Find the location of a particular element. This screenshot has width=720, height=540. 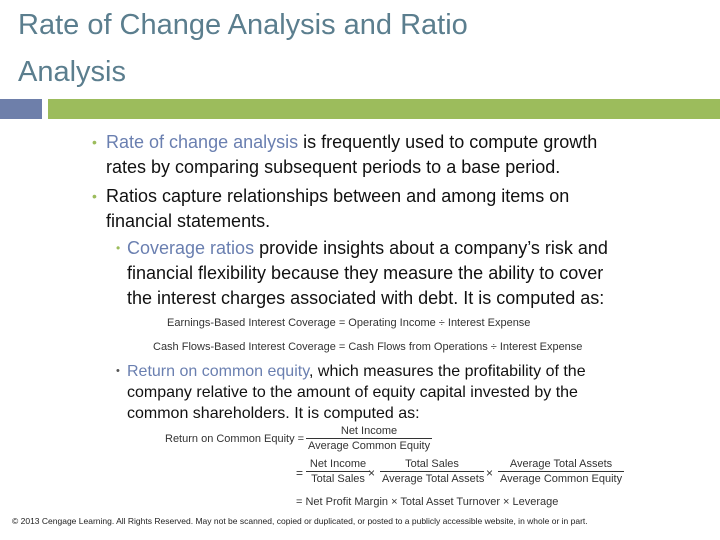

term-return-on-common-equity: Return on common equity is located at coordinates (218, 371).